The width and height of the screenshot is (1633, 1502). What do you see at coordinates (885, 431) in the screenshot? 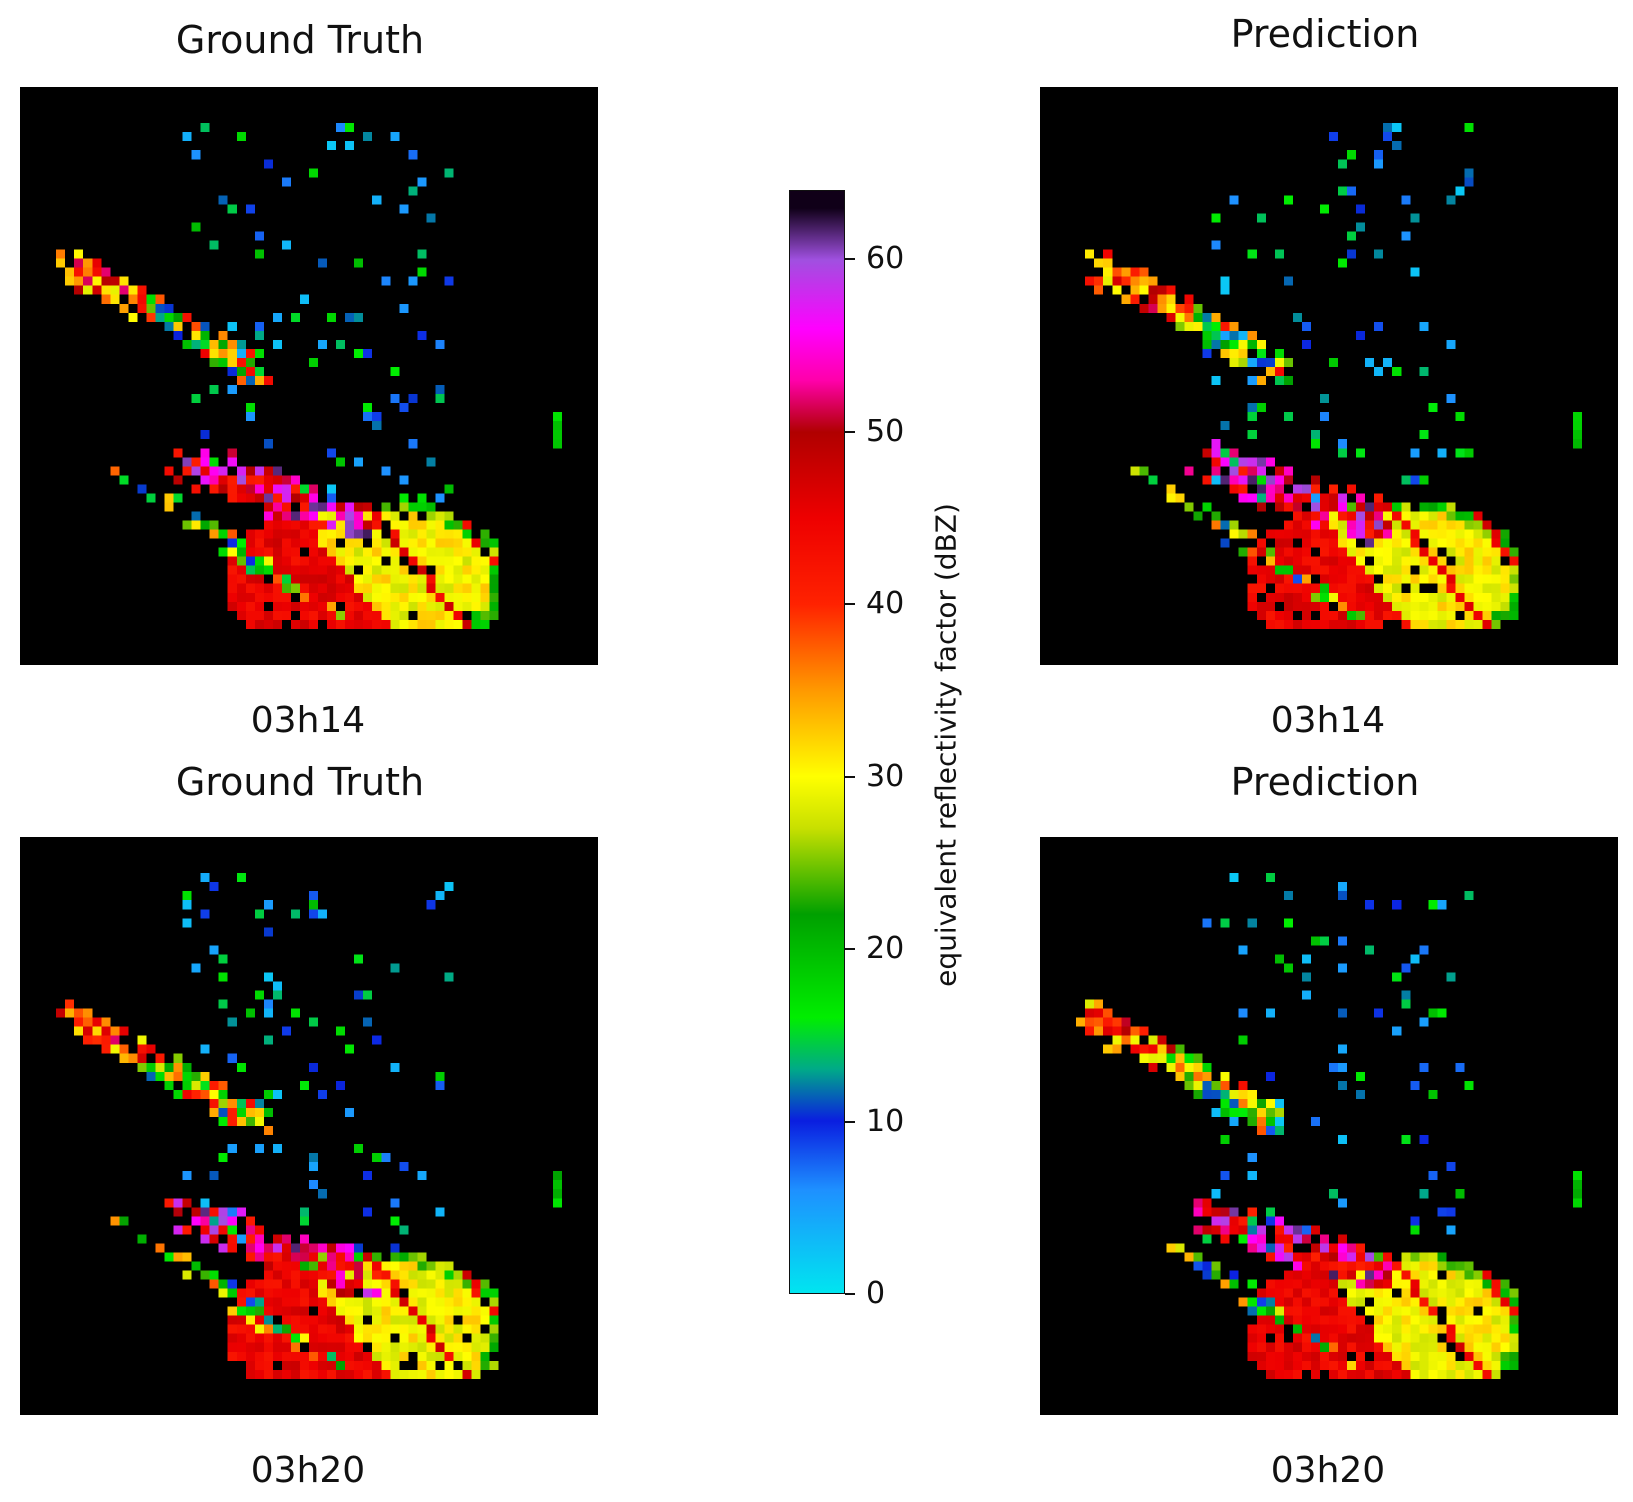
I see `colorbar-tick-label: 50` at bounding box center [885, 431].